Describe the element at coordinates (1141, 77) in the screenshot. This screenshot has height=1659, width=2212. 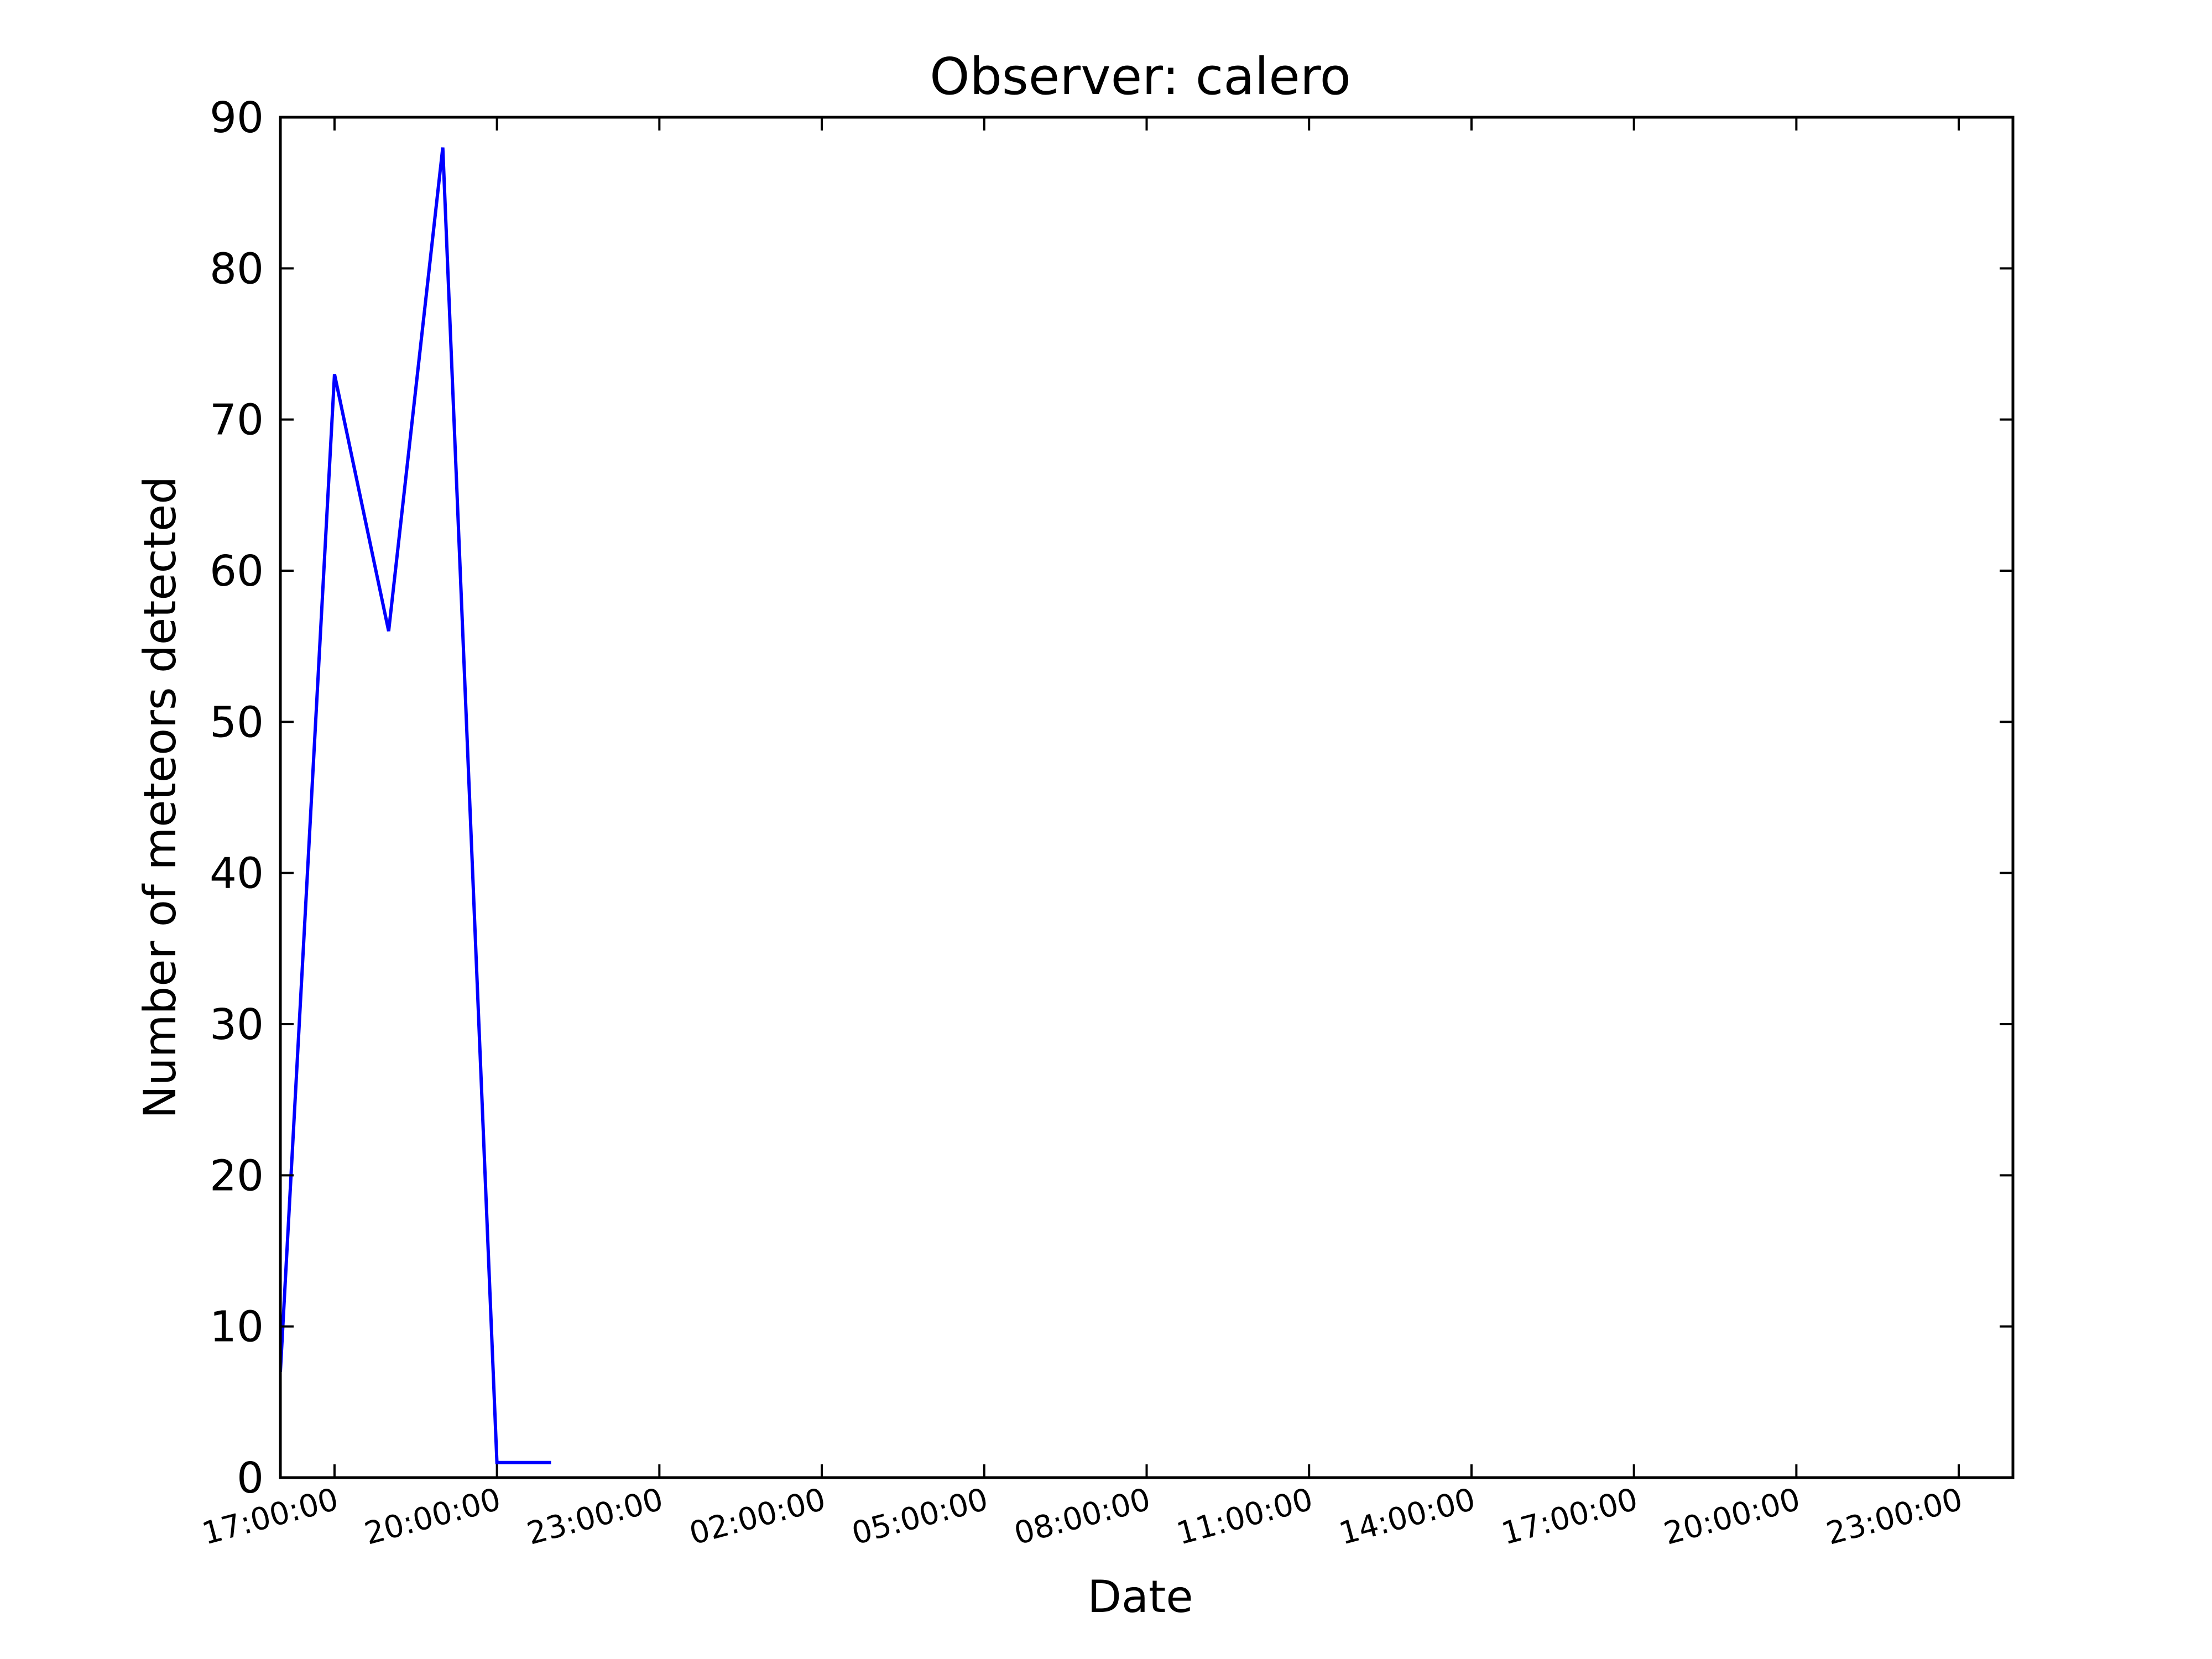
I see `chart-title: Observer: calero` at that location.